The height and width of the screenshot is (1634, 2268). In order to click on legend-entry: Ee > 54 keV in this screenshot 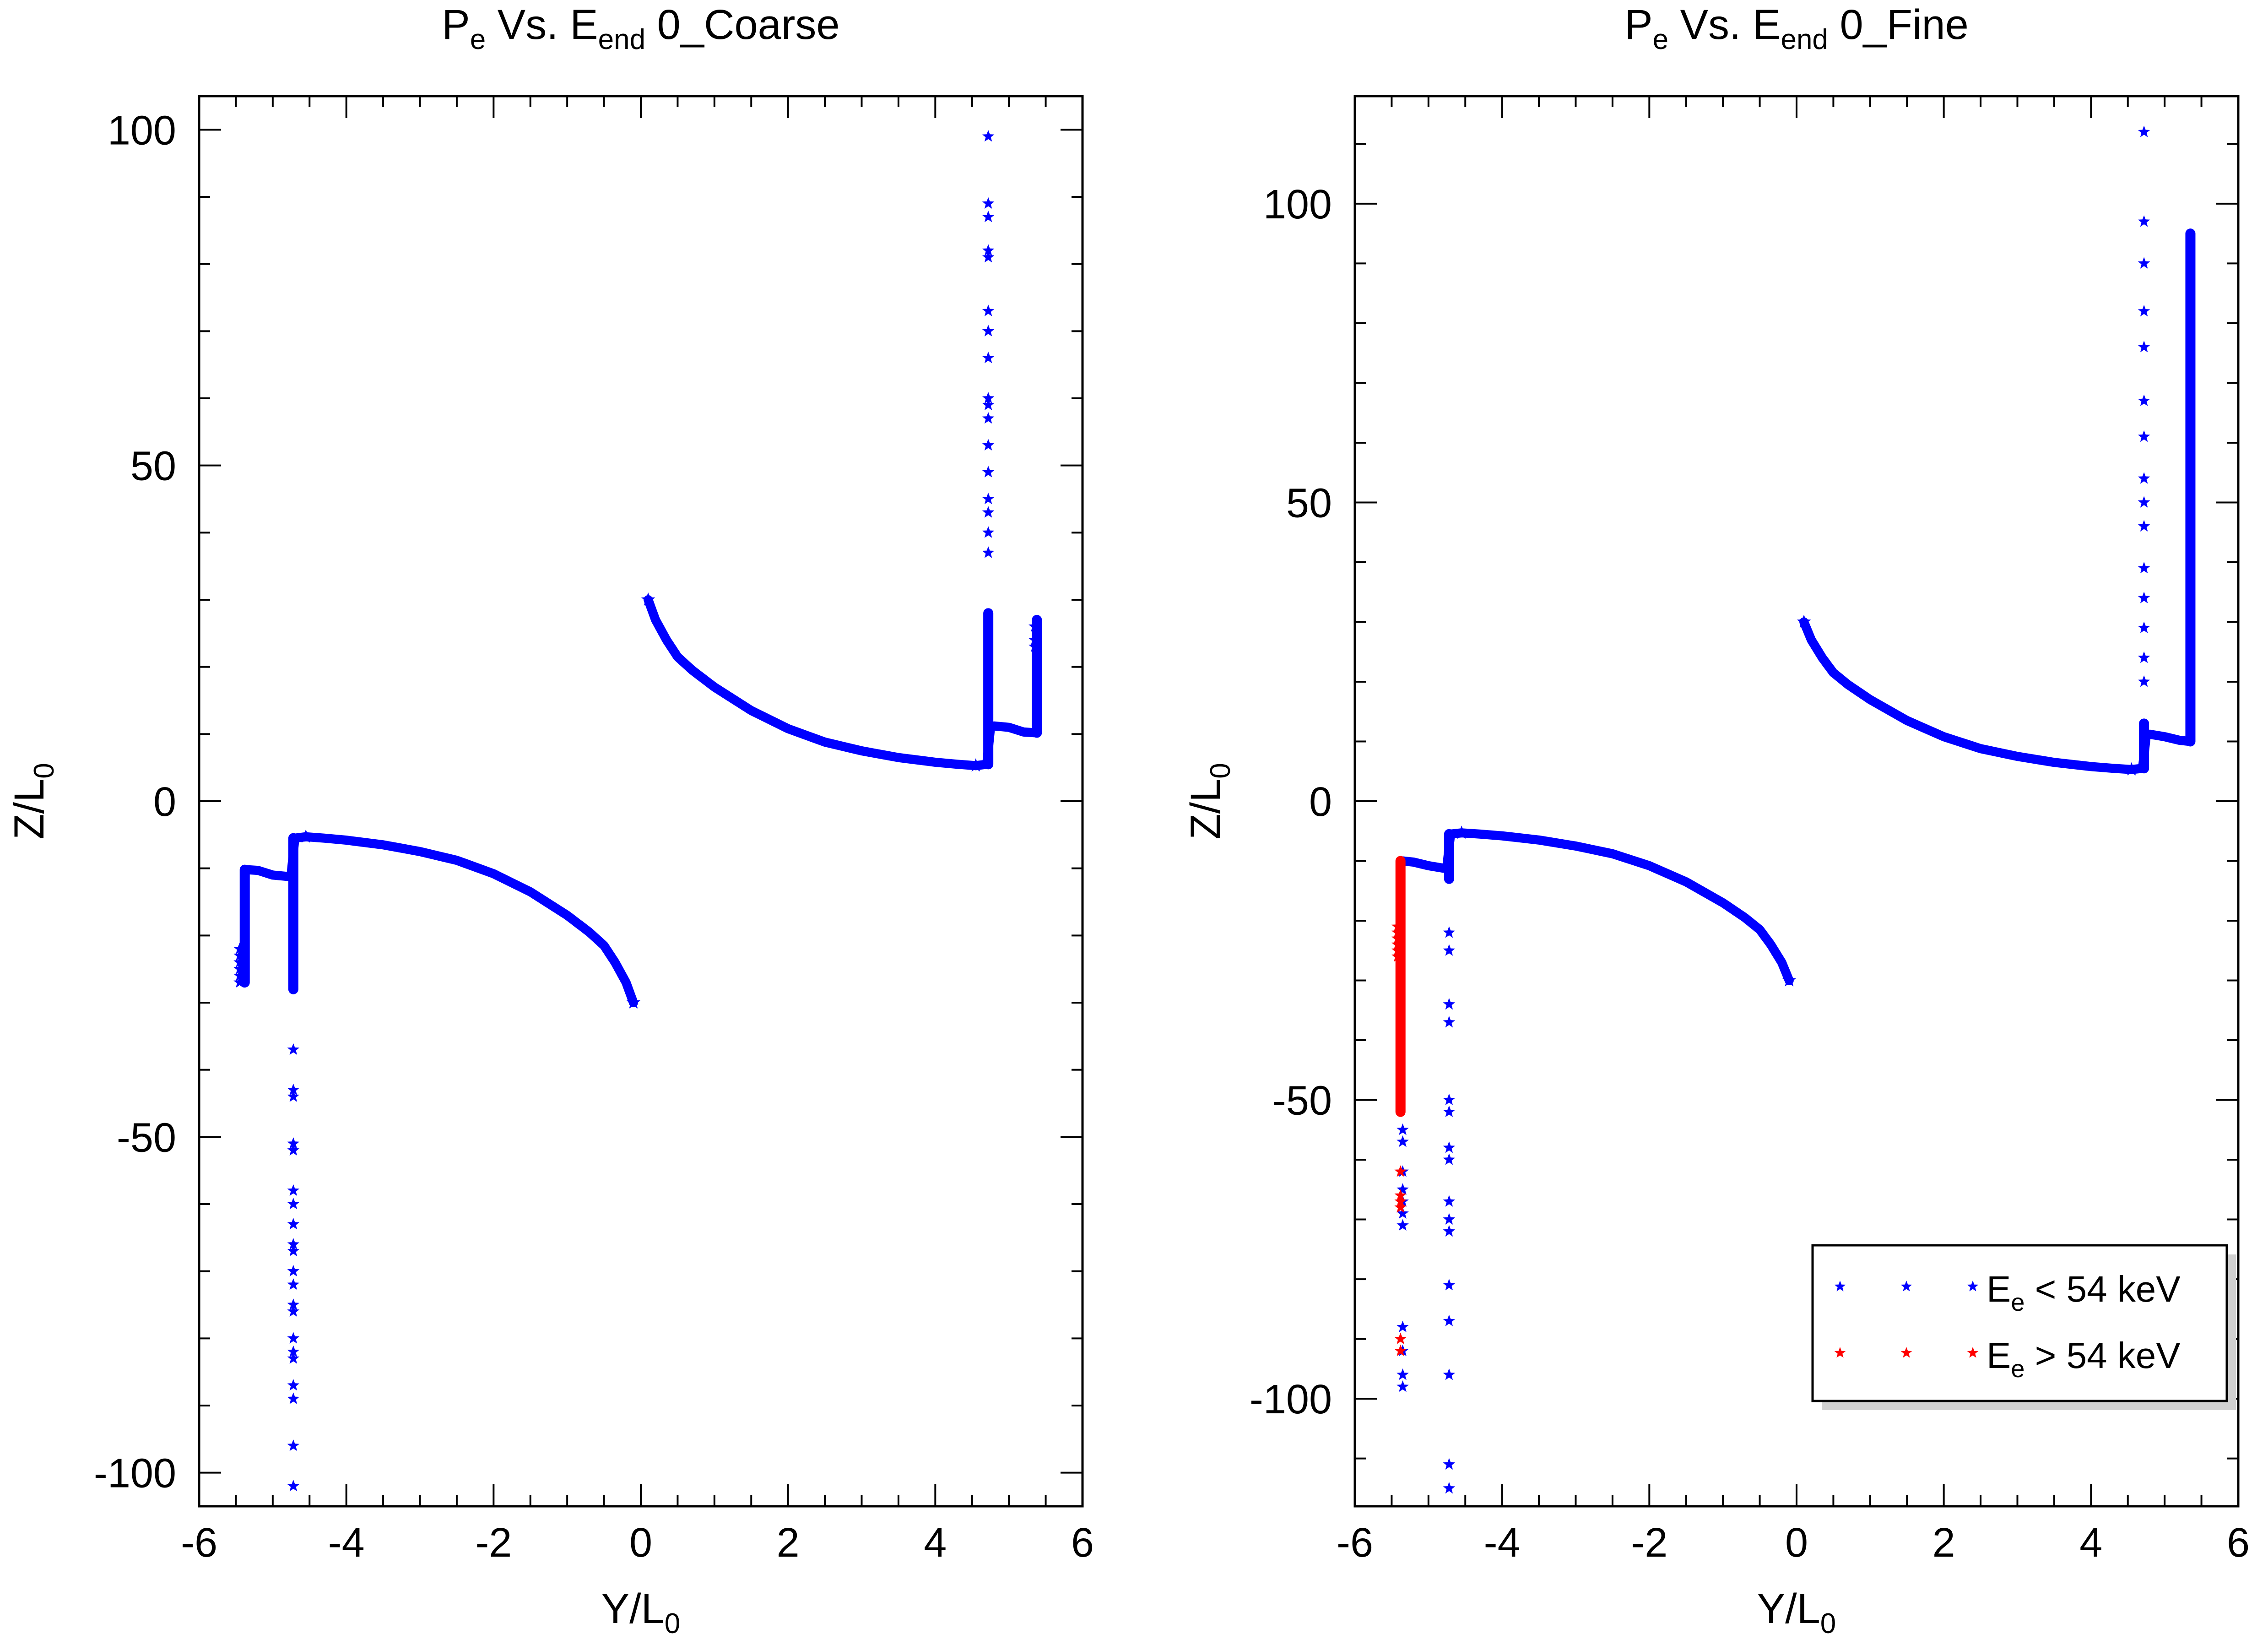, I will do `click(2084, 1359)`.